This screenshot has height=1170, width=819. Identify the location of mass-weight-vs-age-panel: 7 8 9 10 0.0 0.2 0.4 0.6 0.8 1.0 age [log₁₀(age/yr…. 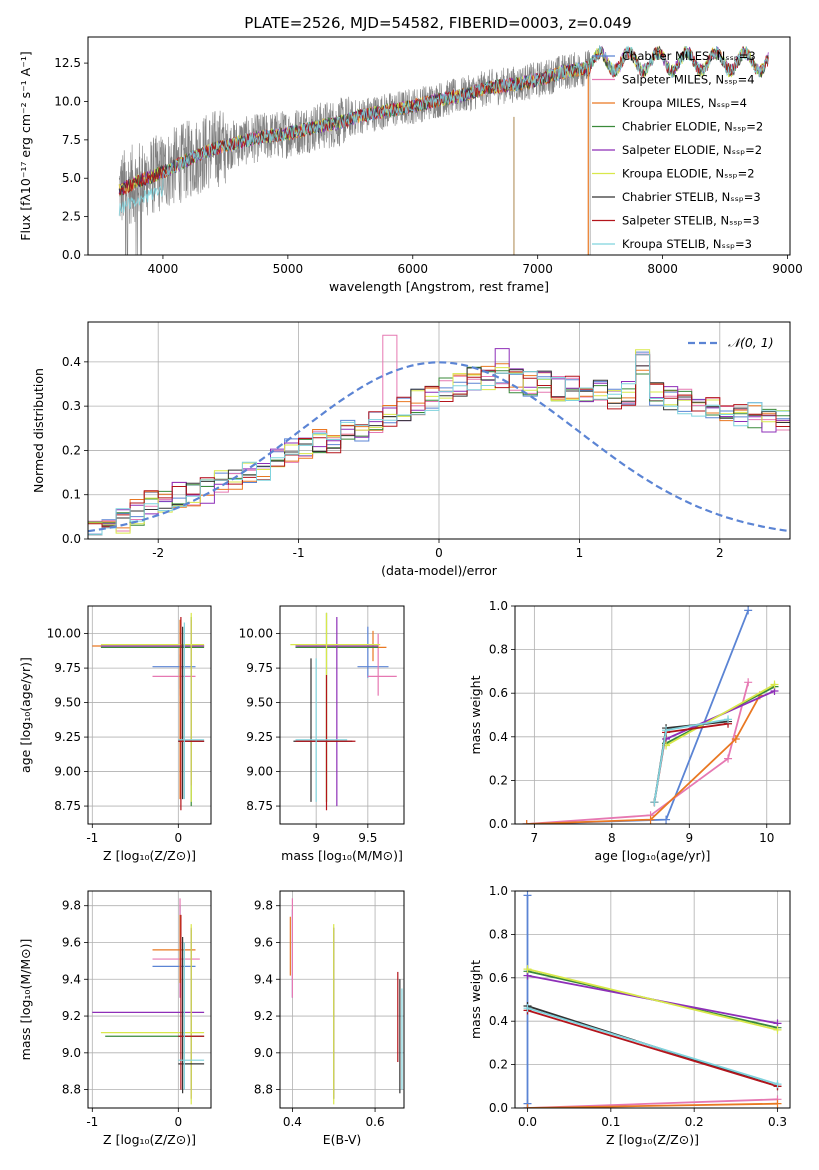
(629, 731).